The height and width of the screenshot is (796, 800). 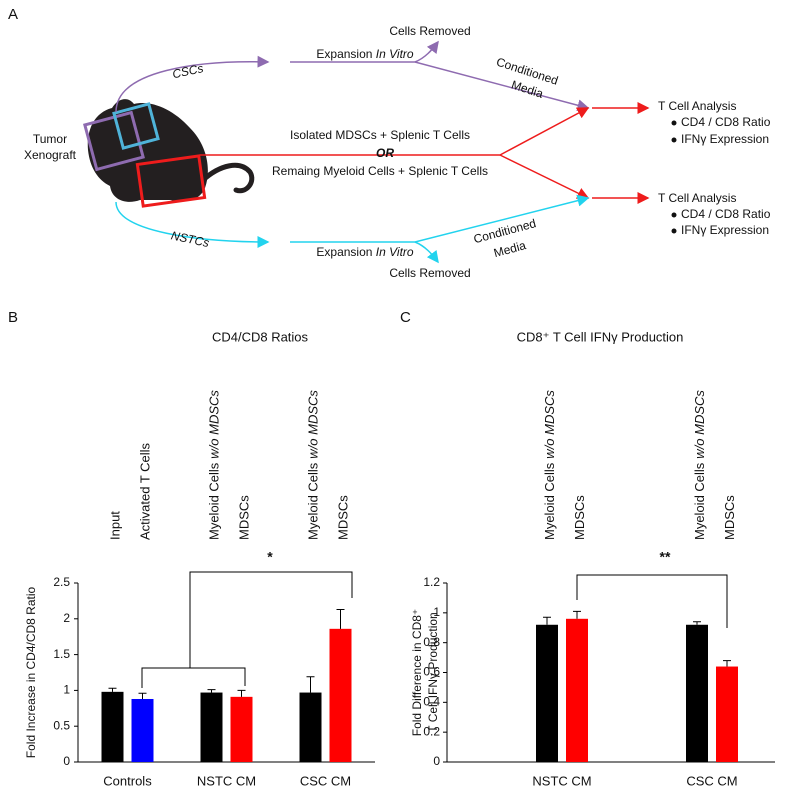 I want to click on coculture-label: Isolated MDSCs + Splenic T Cells, so click(x=380, y=135).